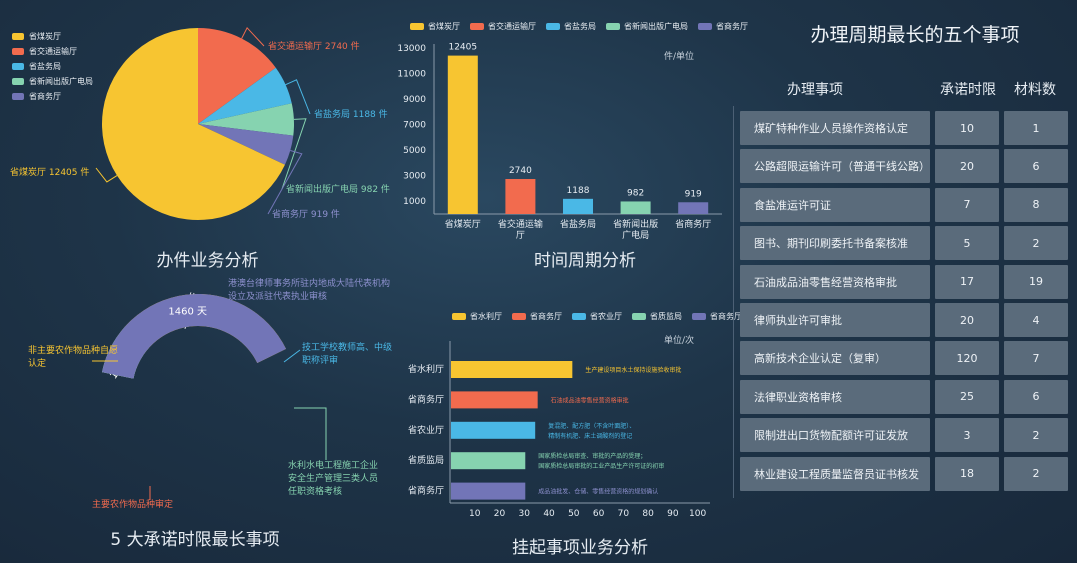 The width and height of the screenshot is (1077, 563). I want to click on pie-slice-label: 省新闻出版广电局 982 件, so click(338, 189).